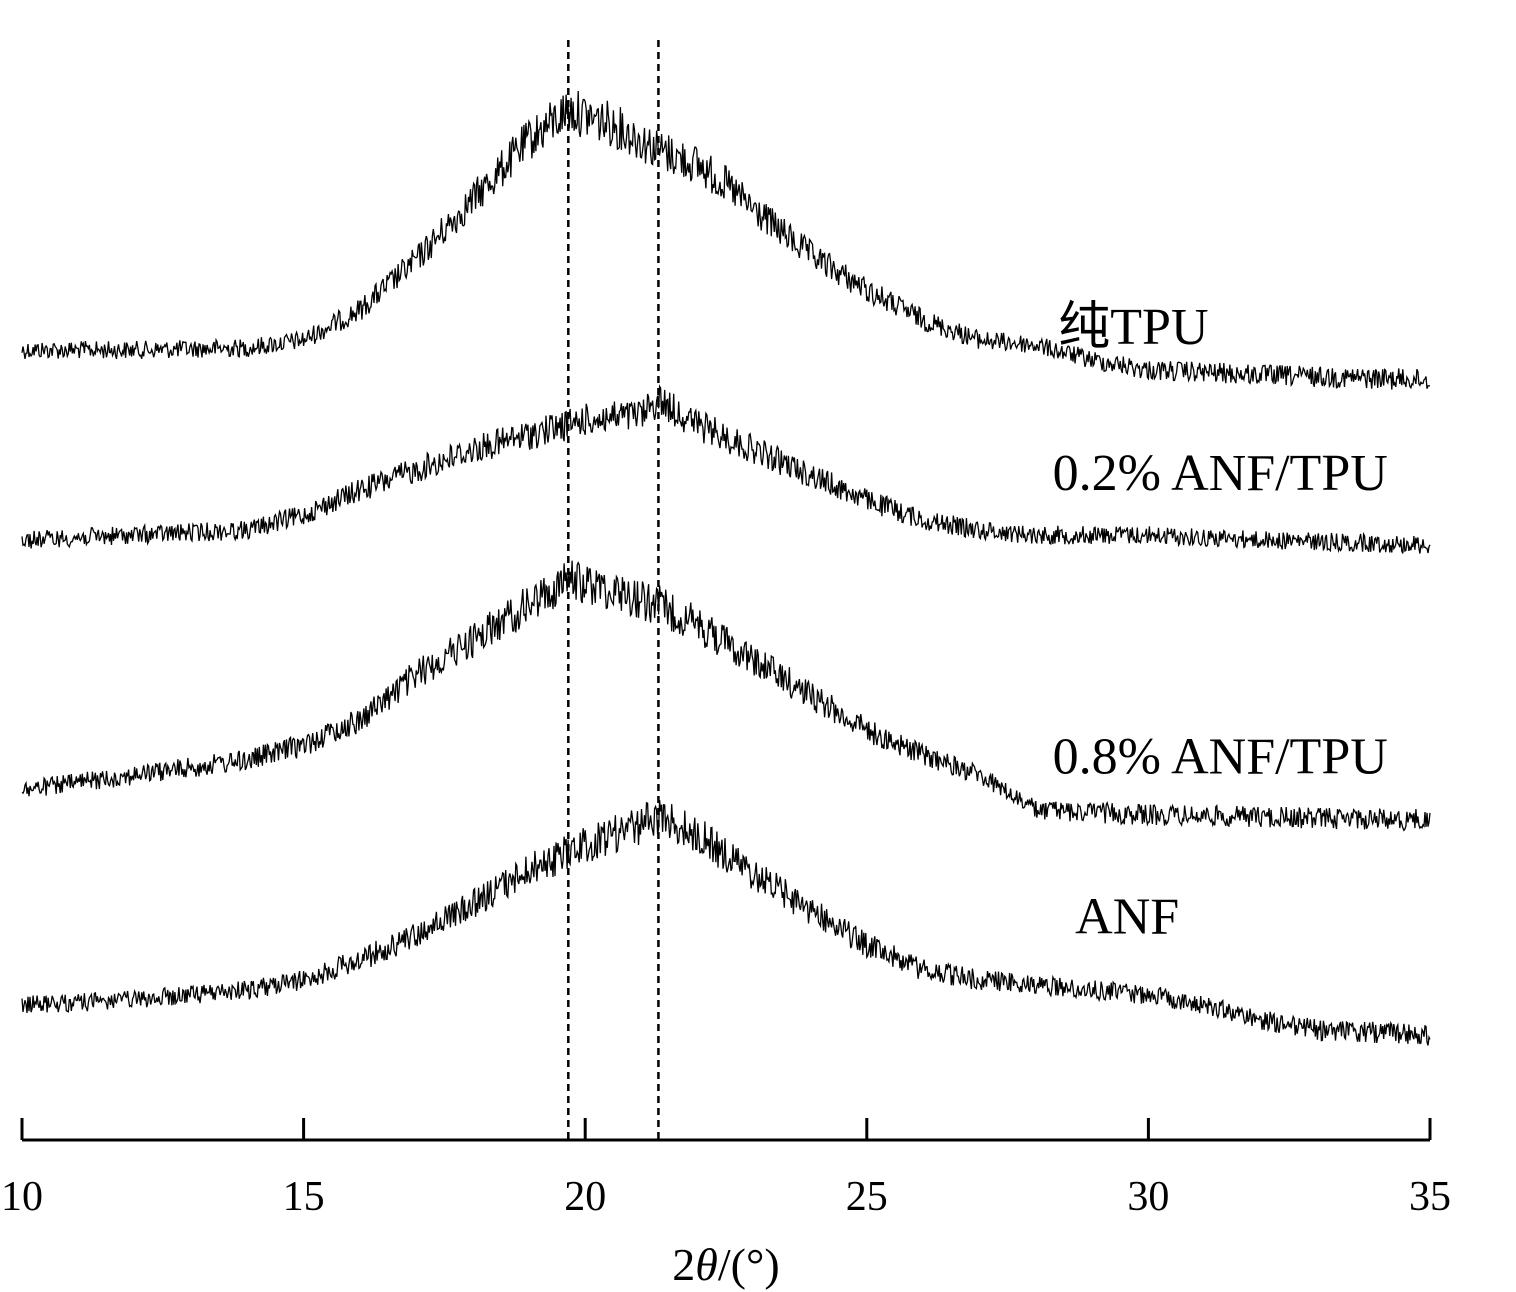  Describe the element at coordinates (706, 1264) in the screenshot. I see `x-axis-title-theta: θ` at that location.